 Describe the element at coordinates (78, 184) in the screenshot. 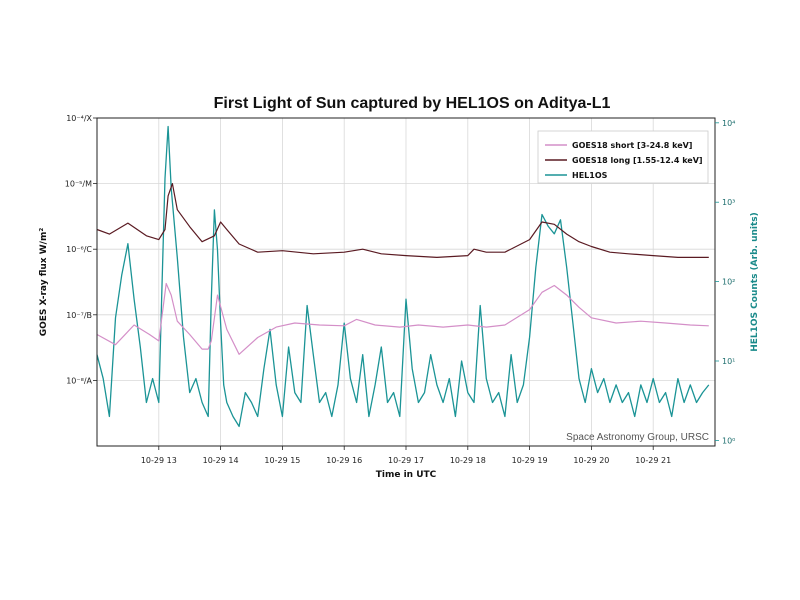

I see `left-tick-label: 10⁻⁵/M` at that location.